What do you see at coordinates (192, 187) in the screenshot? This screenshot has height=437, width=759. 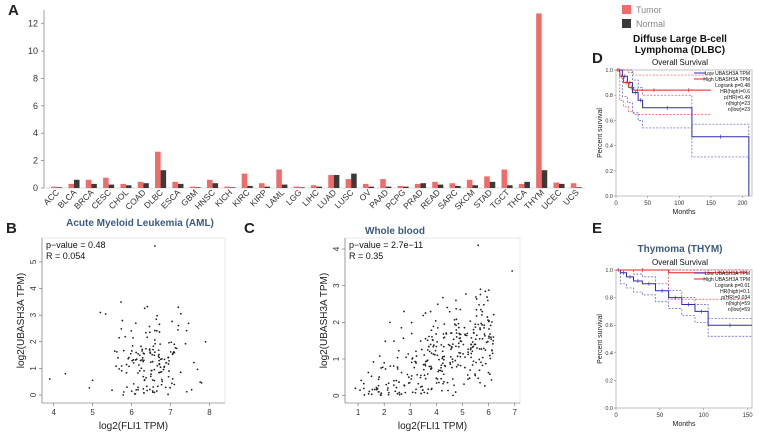 I see `bar-tumor-gbm` at bounding box center [192, 187].